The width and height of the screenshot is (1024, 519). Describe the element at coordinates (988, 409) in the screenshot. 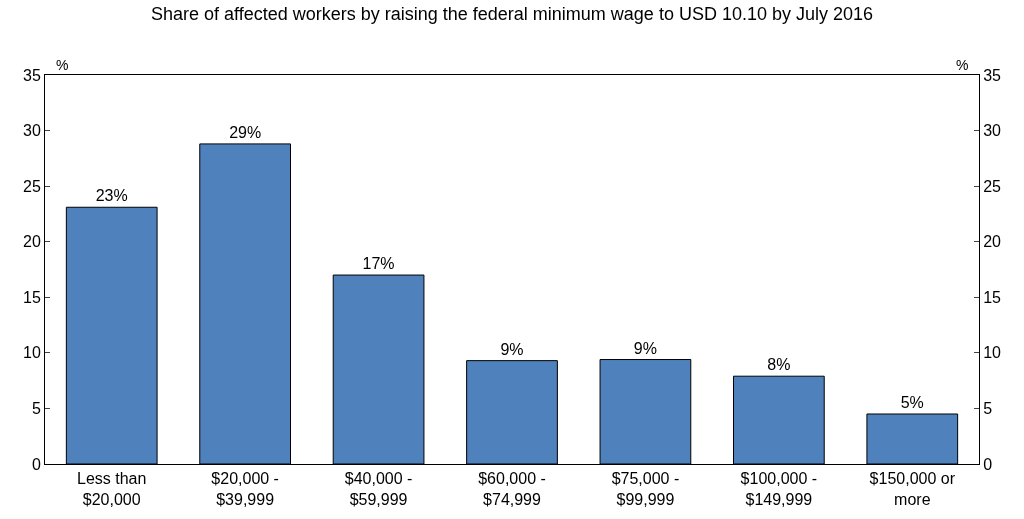

I see `y2-tick-label: 5` at that location.